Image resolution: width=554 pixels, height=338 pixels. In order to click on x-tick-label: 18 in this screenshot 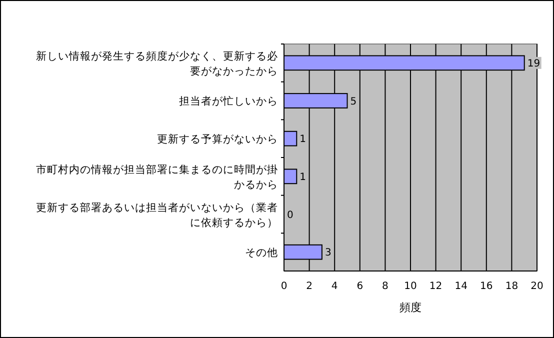, I will do `click(511, 286)`.